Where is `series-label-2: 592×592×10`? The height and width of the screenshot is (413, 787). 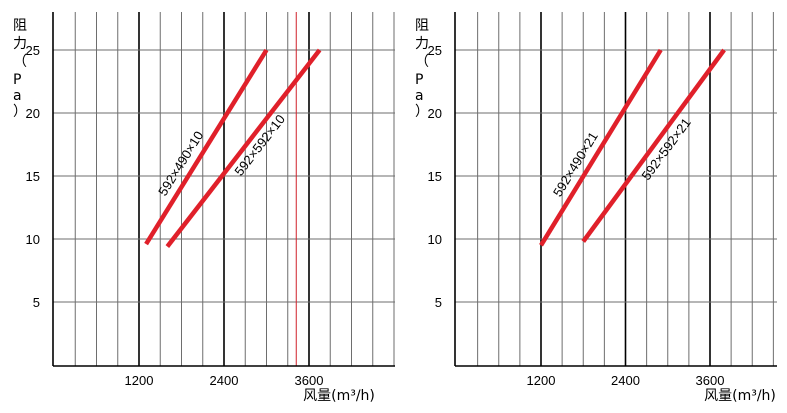 series-label-2: 592×592×10 is located at coordinates (259, 145).